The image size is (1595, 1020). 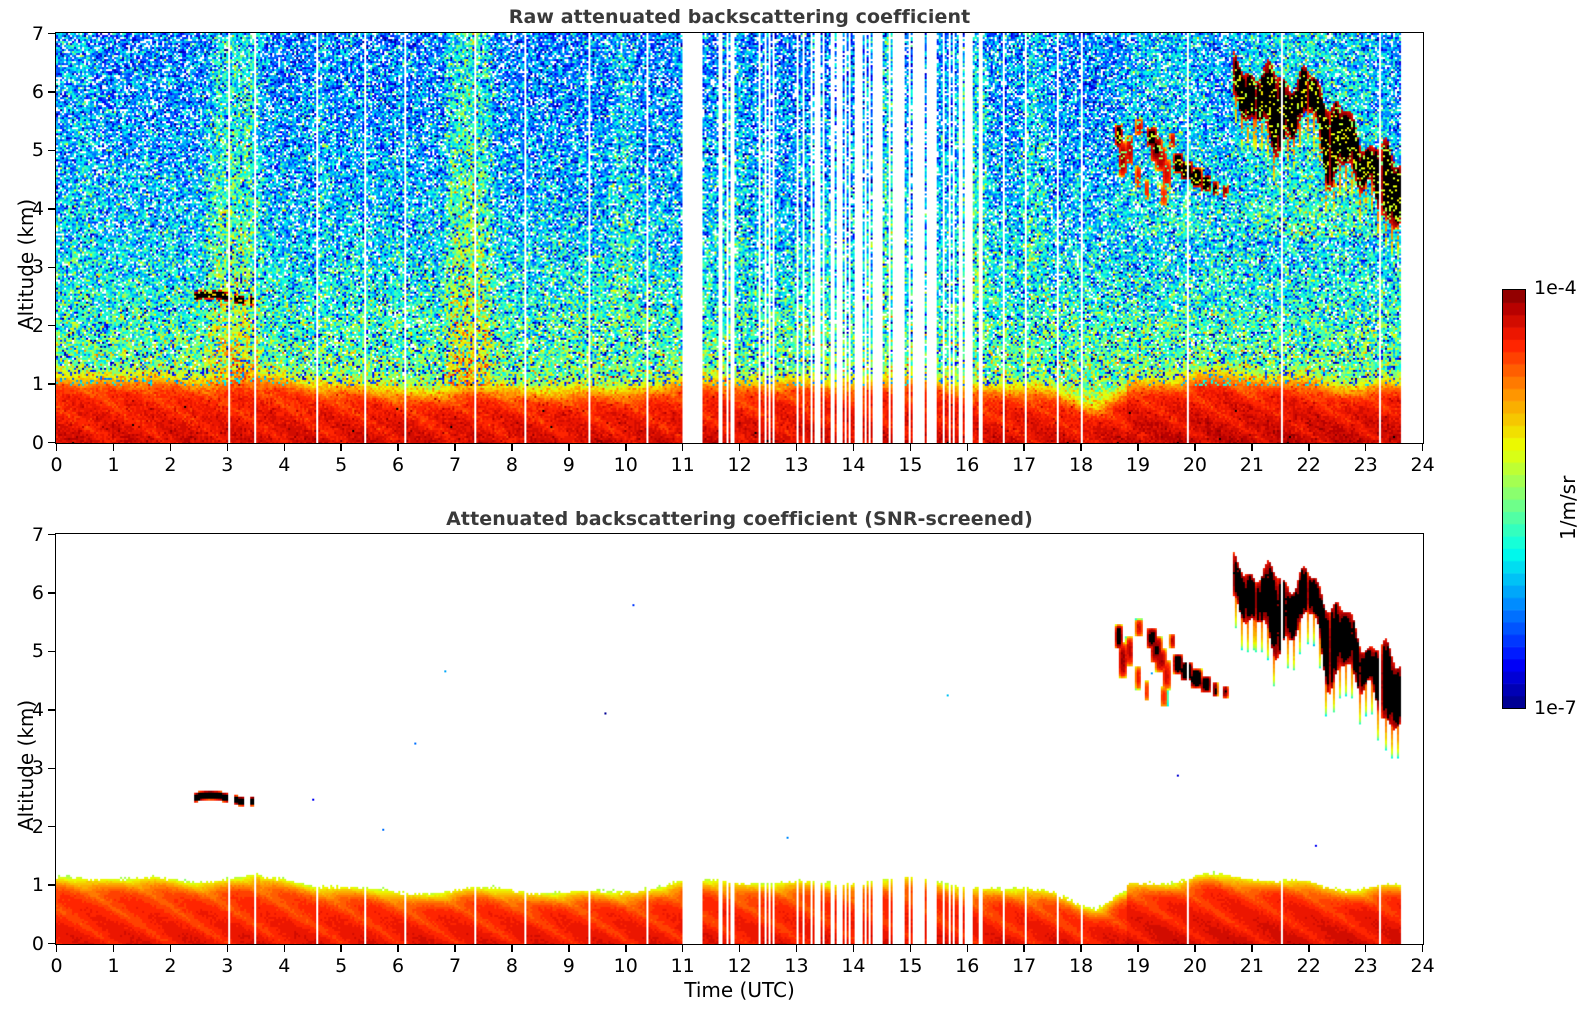 What do you see at coordinates (910, 465) in the screenshot?
I see `x-tick-label: 15` at bounding box center [910, 465].